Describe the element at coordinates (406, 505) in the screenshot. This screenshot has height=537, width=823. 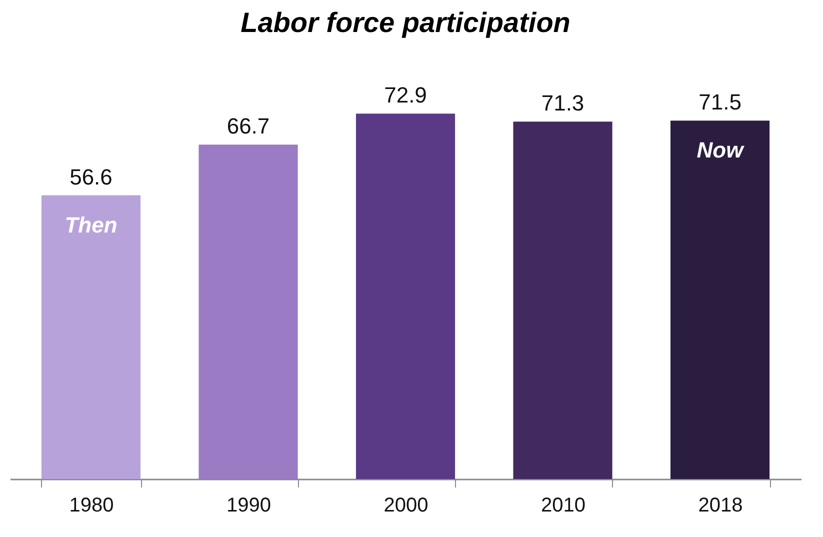
I see `x-tick-label: 2000` at that location.